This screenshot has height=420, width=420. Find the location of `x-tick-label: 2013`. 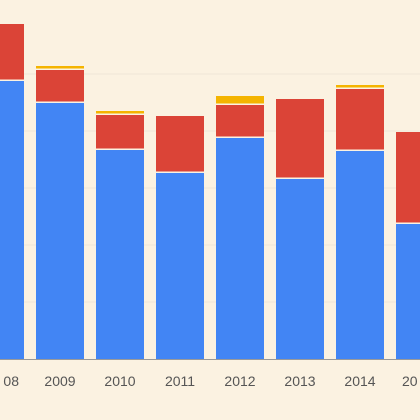

x-tick-label: 2013 is located at coordinates (299, 381).